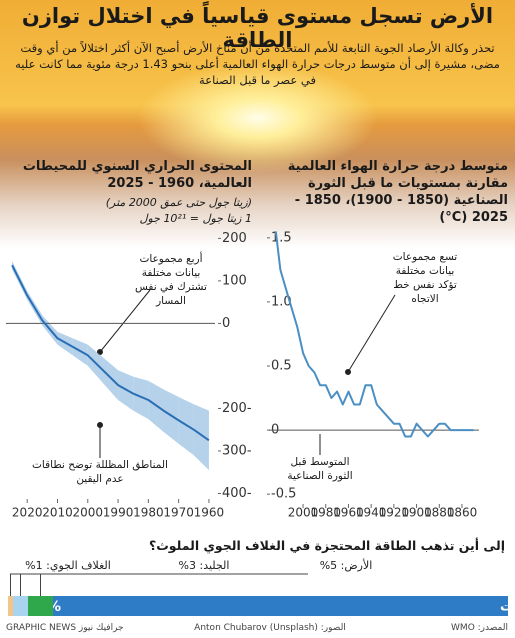  Describe the element at coordinates (65, 628) in the screenshot. I see `credit: جرافيك نيوز GRAPHIC NEWS` at that location.